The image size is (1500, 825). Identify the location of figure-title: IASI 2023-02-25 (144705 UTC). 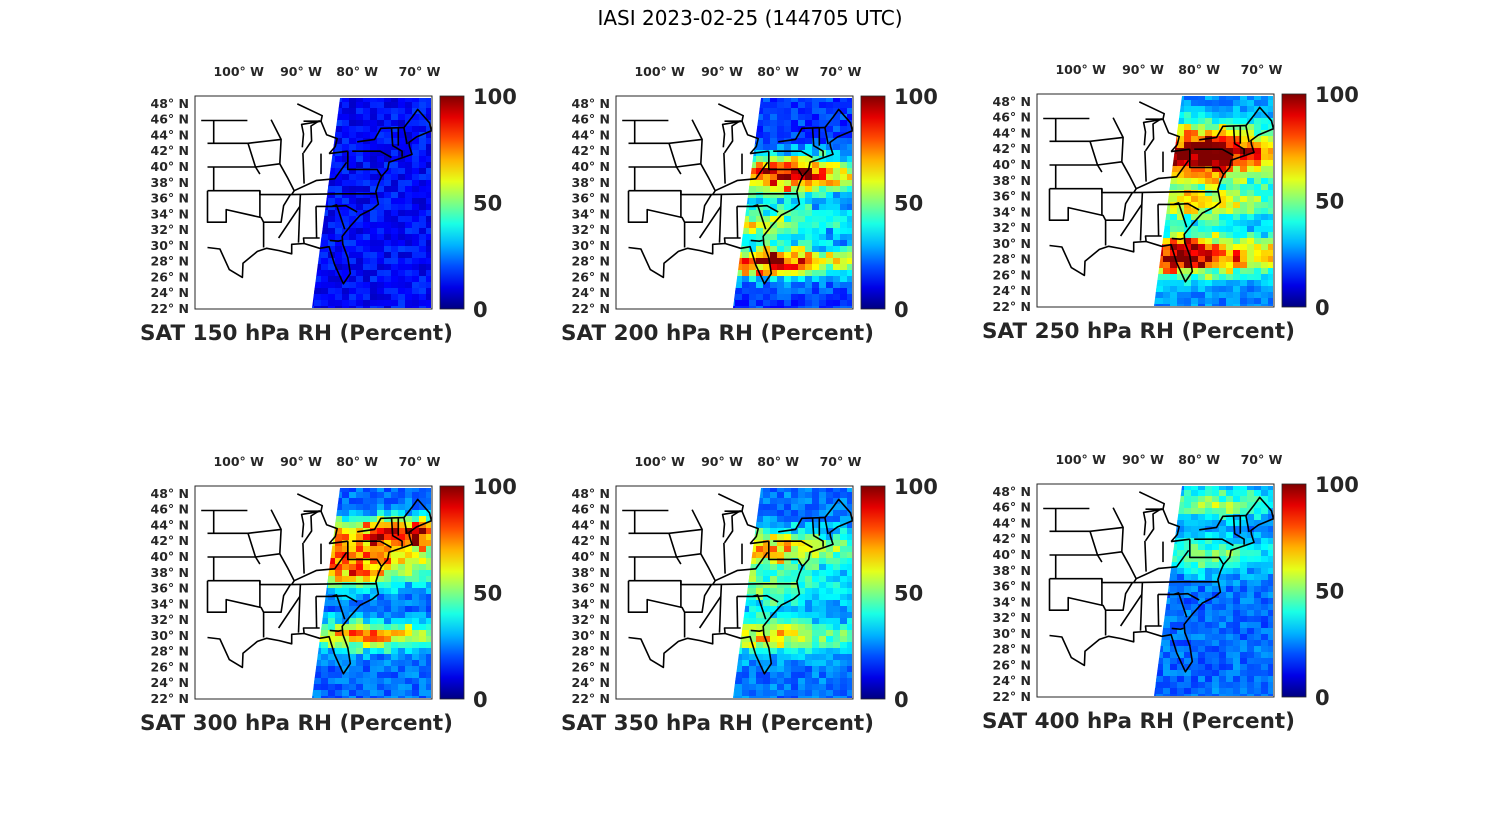
(750, 18).